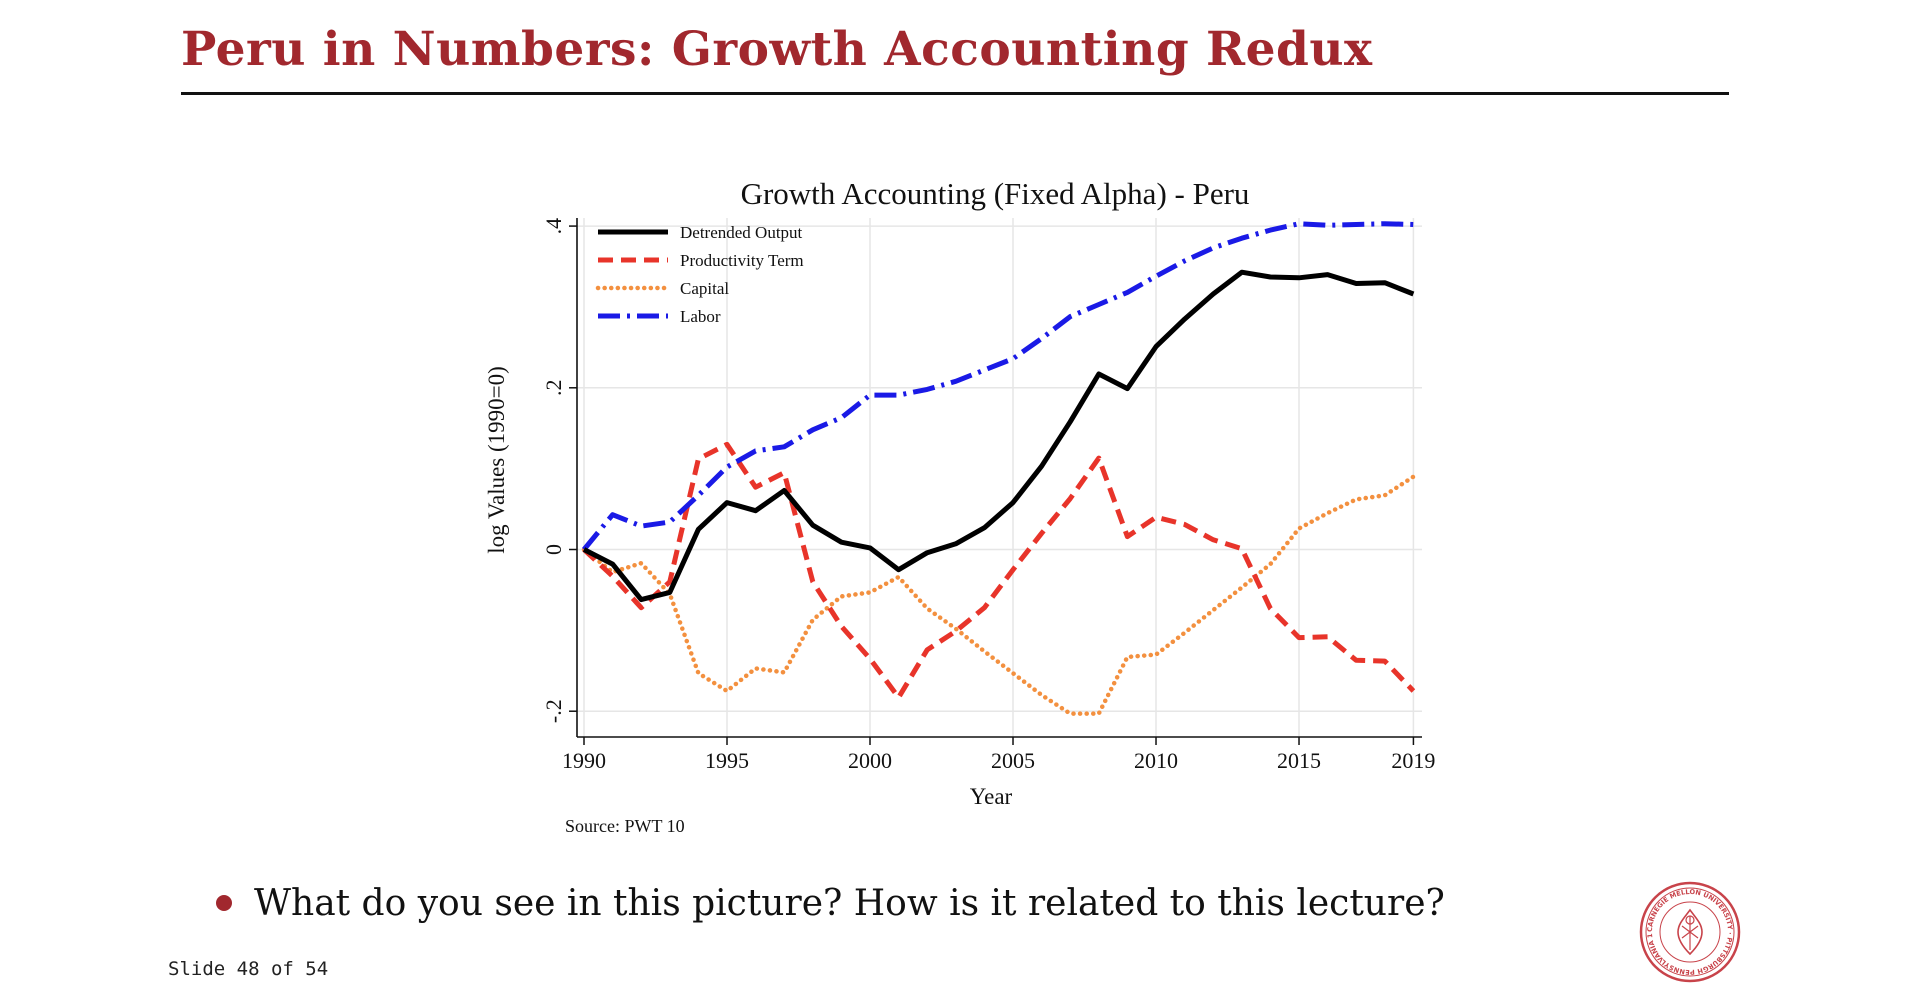 The image size is (1930, 990). What do you see at coordinates (553, 388) in the screenshot?
I see `y-tick-label: .2` at bounding box center [553, 388].